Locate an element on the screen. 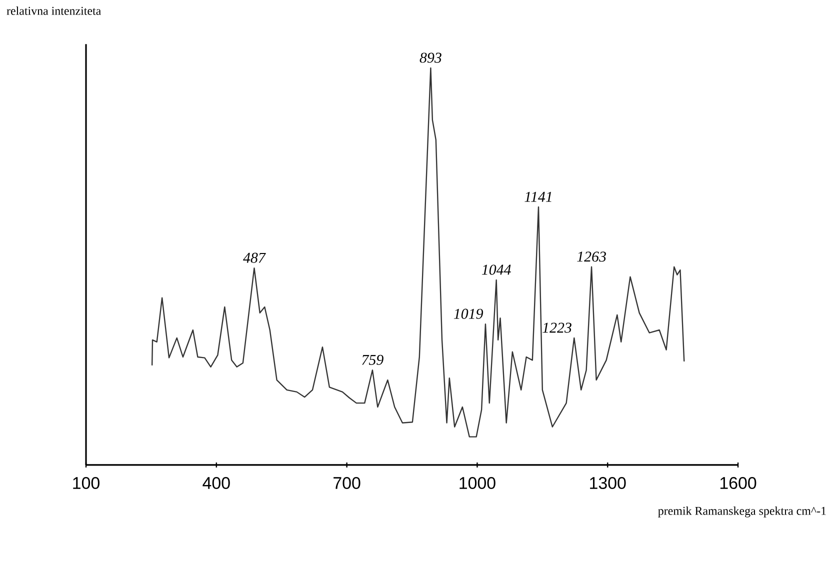 This screenshot has width=836, height=567. annotation: 487 is located at coordinates (254, 257).